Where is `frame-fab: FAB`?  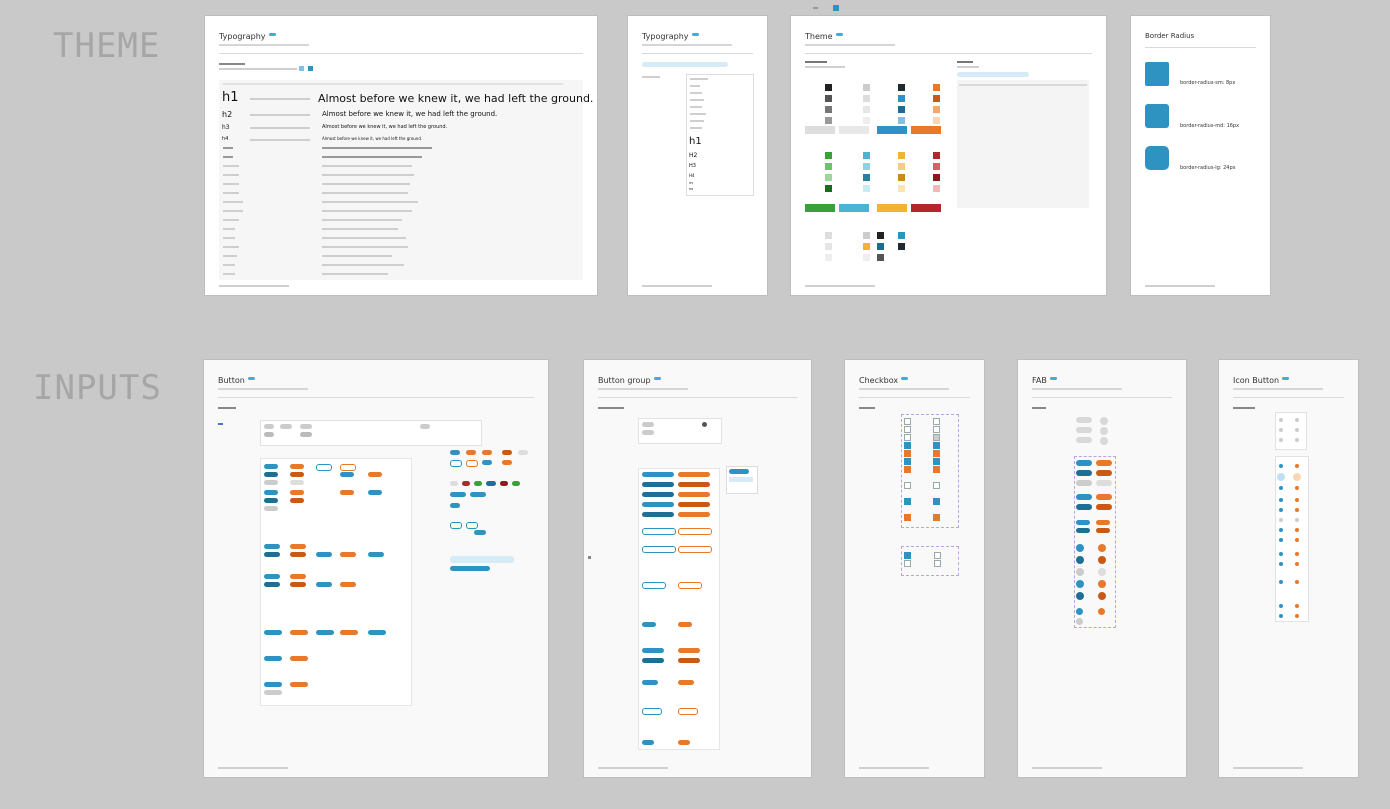
frame-fab: FAB is located at coordinates (1102, 568).